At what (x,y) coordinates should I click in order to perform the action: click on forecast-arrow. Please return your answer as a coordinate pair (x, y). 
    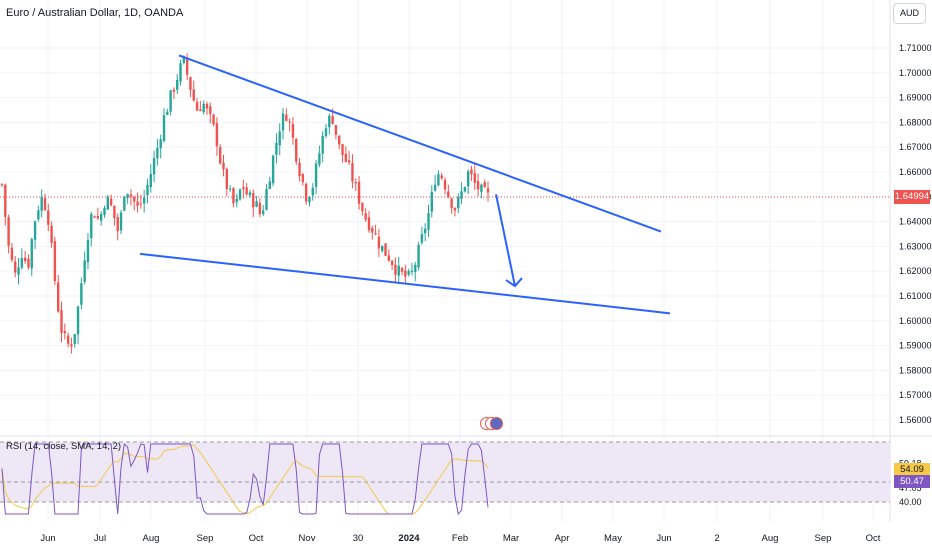
    Looking at the image, I should click on (505, 240).